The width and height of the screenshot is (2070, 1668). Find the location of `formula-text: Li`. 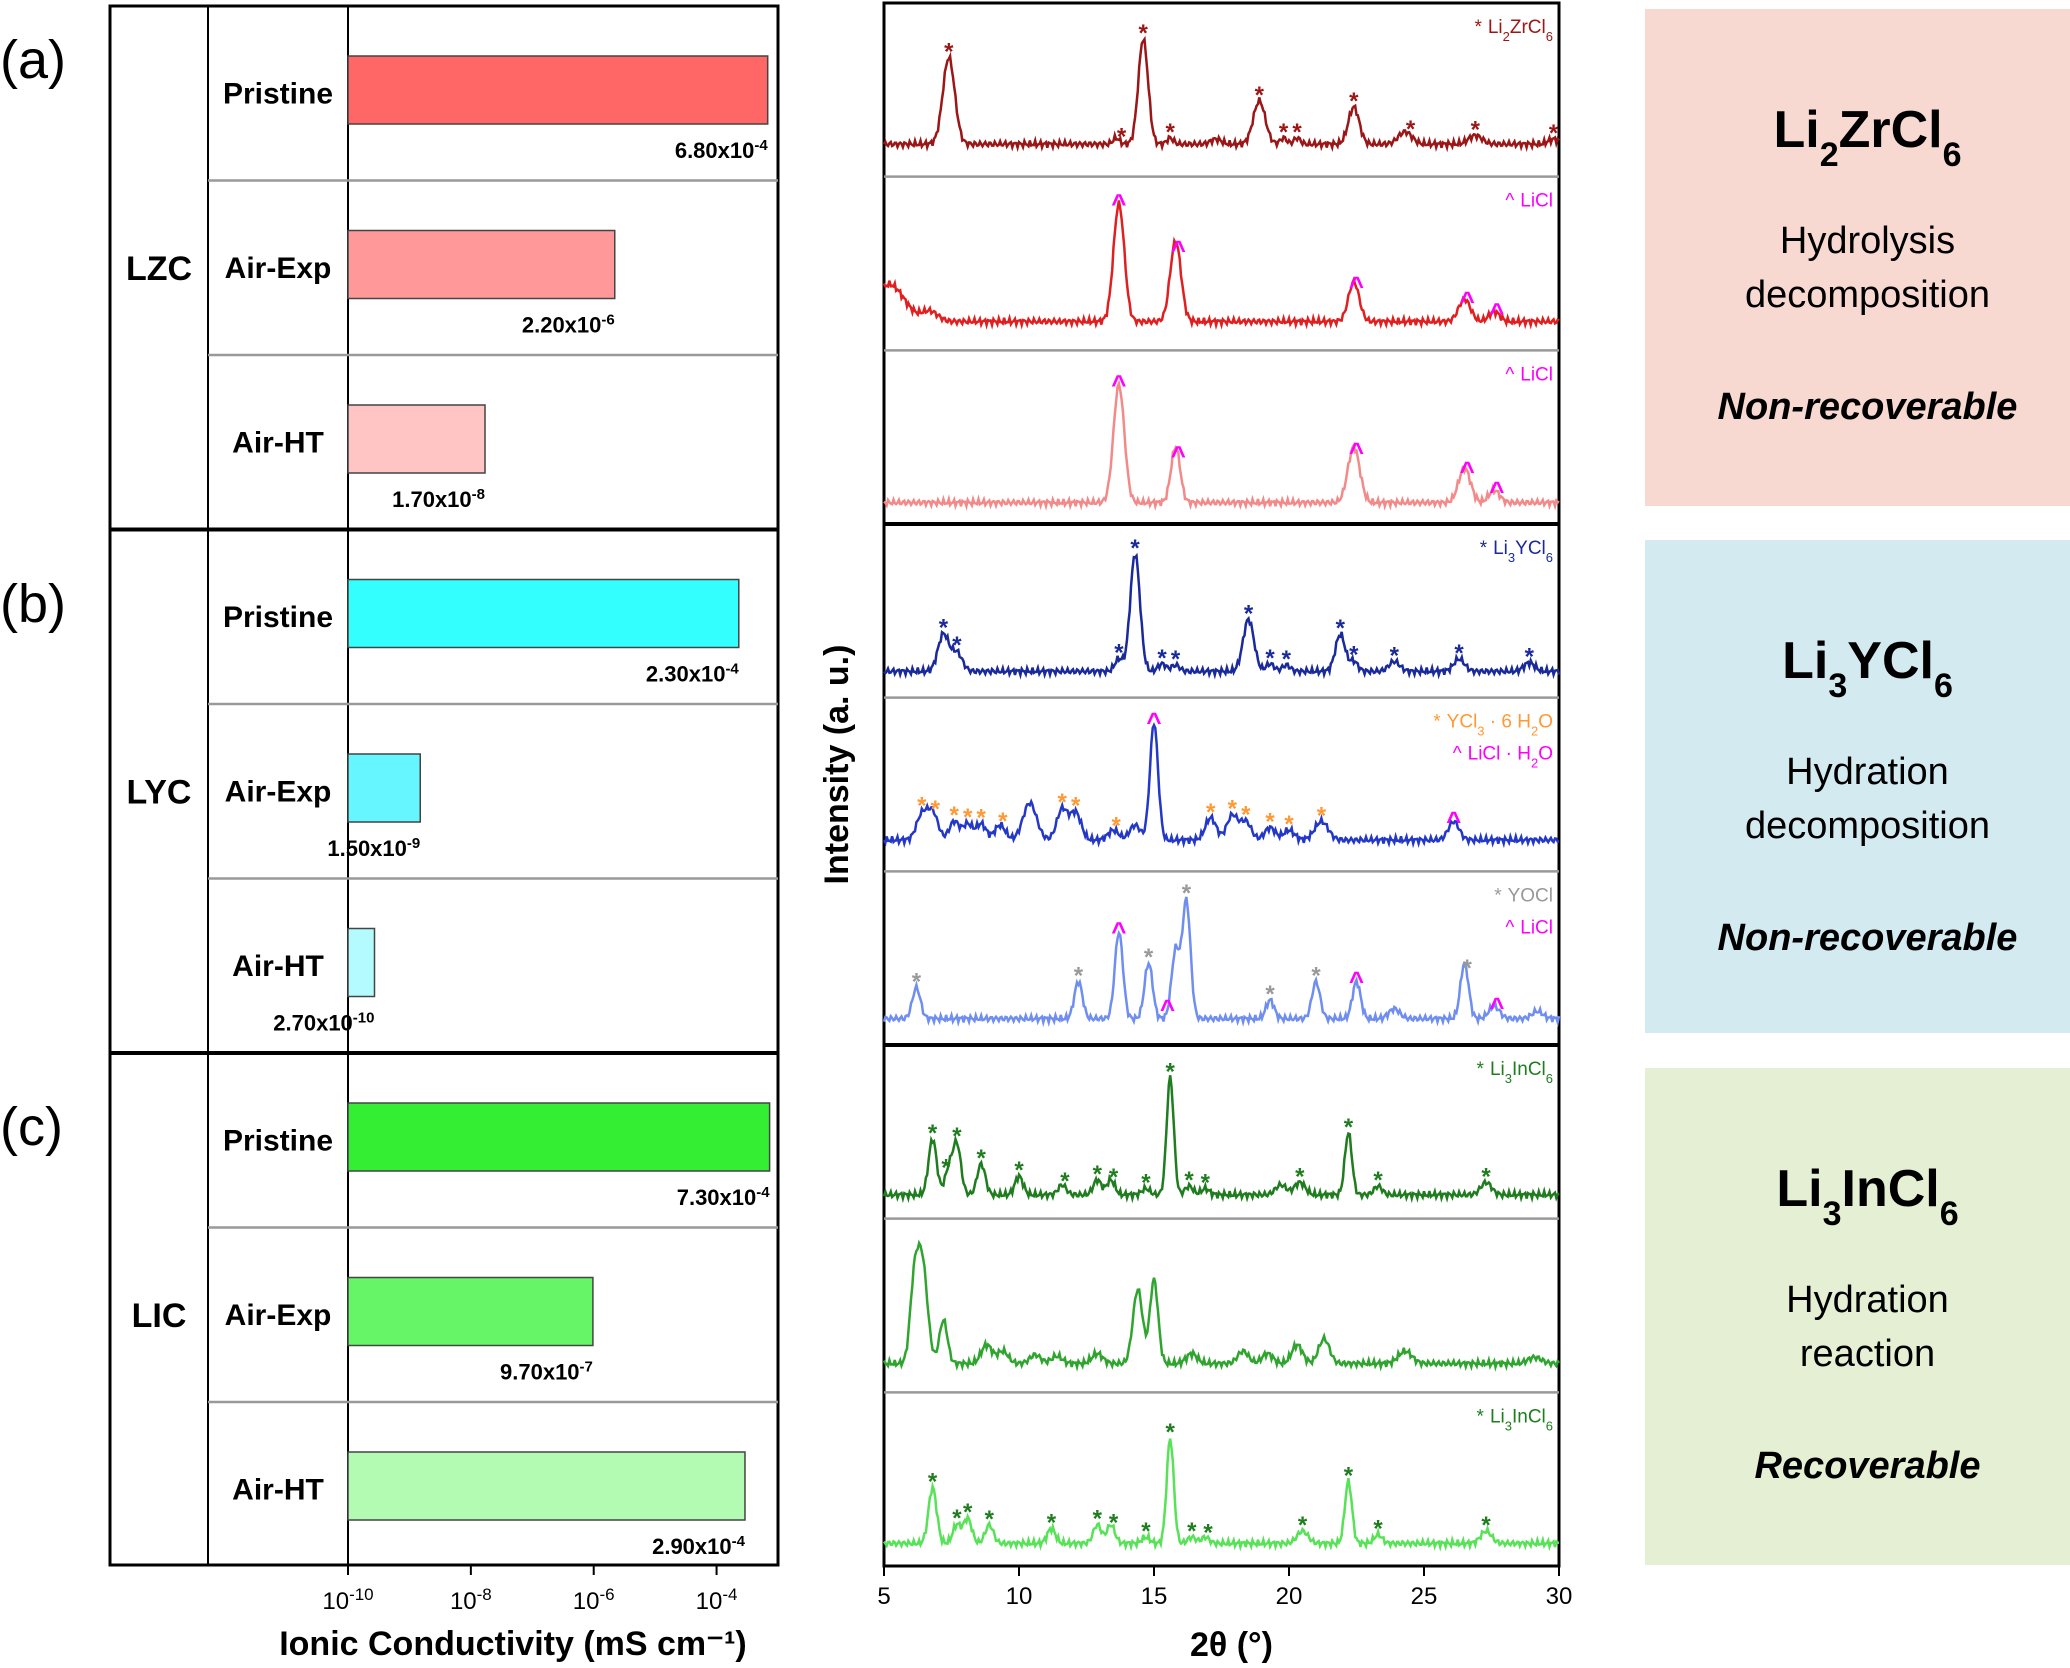

formula-text: Li is located at coordinates (1805, 661).